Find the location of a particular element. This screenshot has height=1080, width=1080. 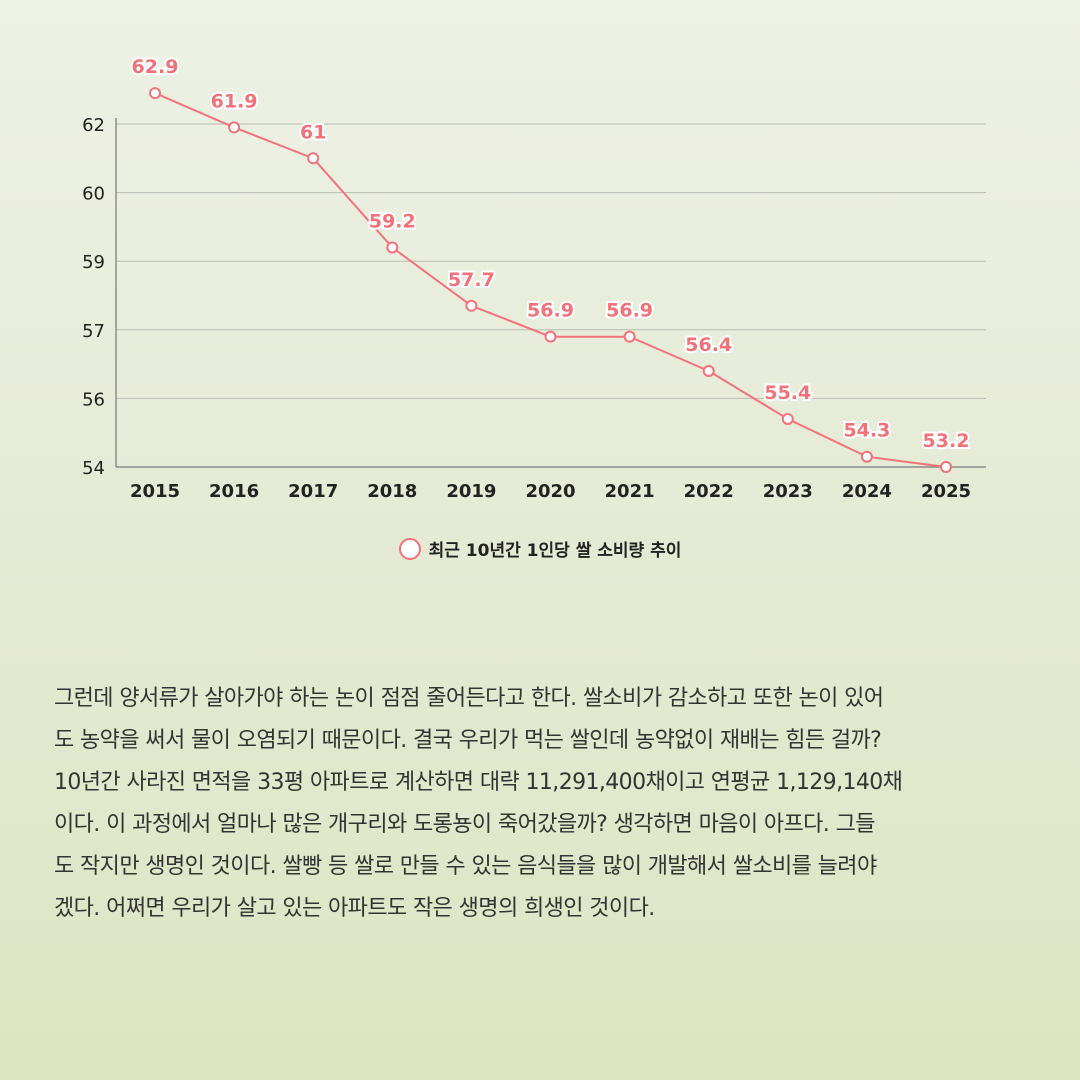

legend-label: 최근 10년간 1인당 쌀 소비량 추이 is located at coordinates (555, 551).